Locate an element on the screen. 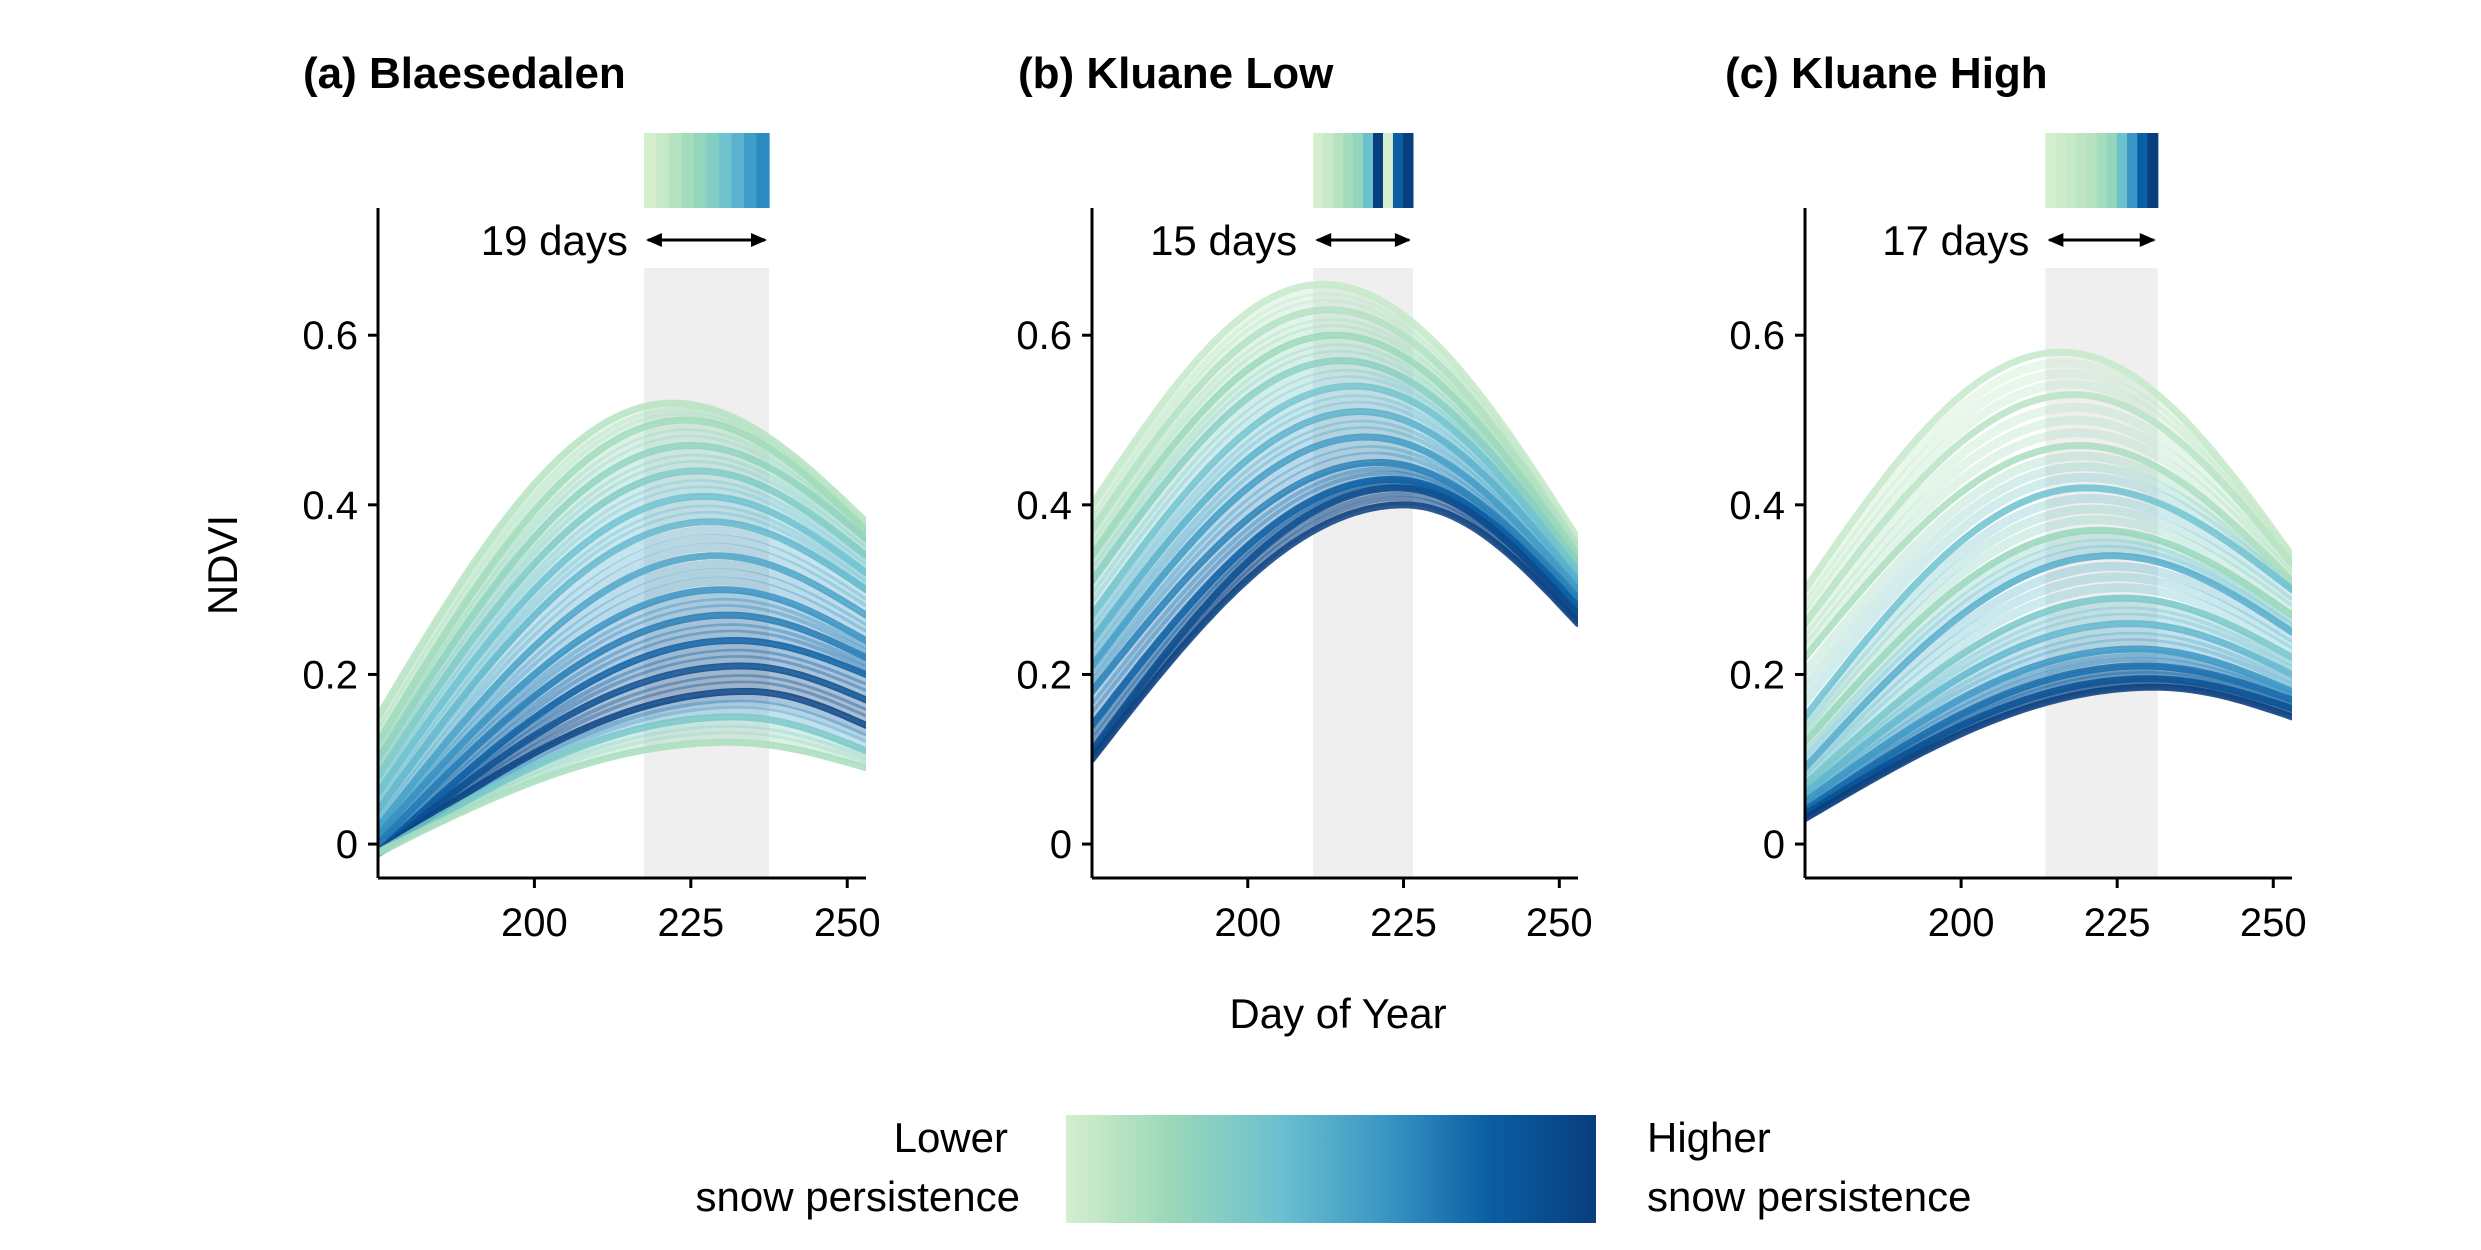  panel-title: (c) Kluane High is located at coordinates (1886, 73).